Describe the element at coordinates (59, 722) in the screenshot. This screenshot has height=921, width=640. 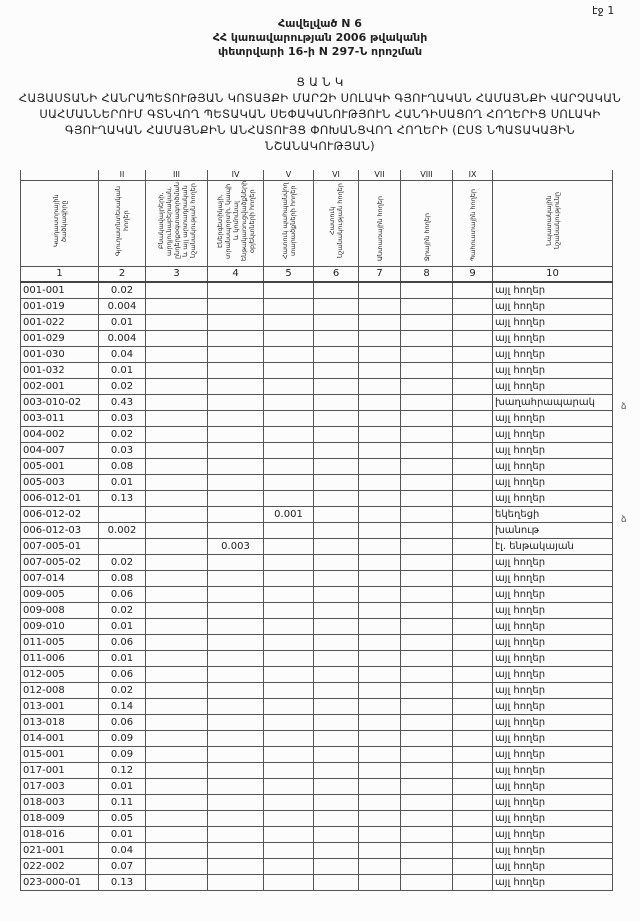
I see `cadastral-code: 013-018` at that location.